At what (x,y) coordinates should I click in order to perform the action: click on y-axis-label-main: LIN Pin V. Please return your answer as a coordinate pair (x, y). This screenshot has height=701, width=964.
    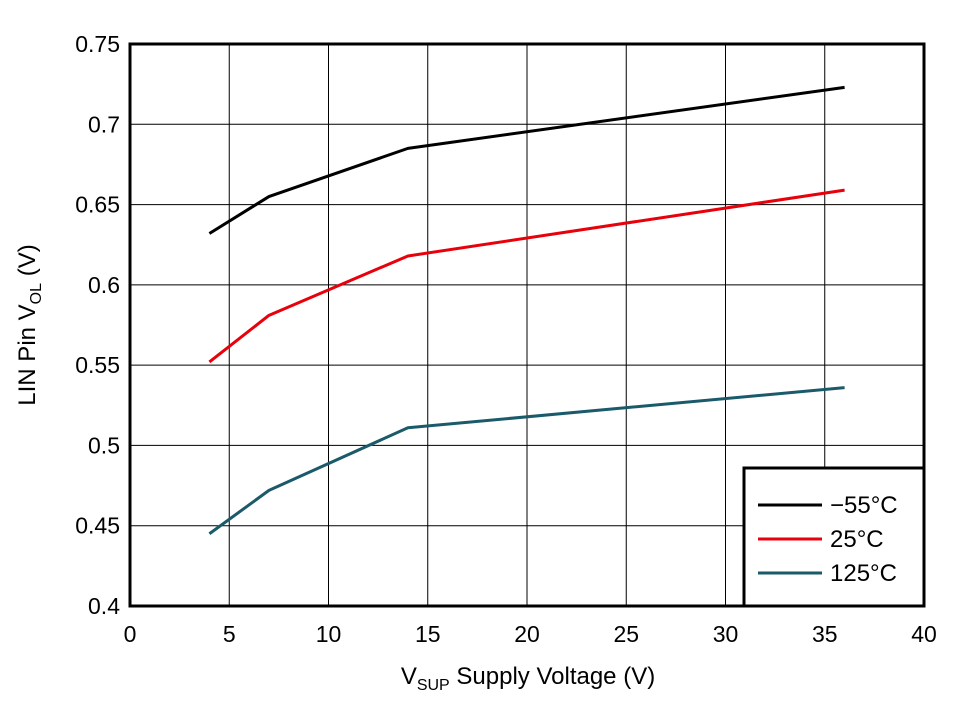
    Looking at the image, I should click on (27, 354).